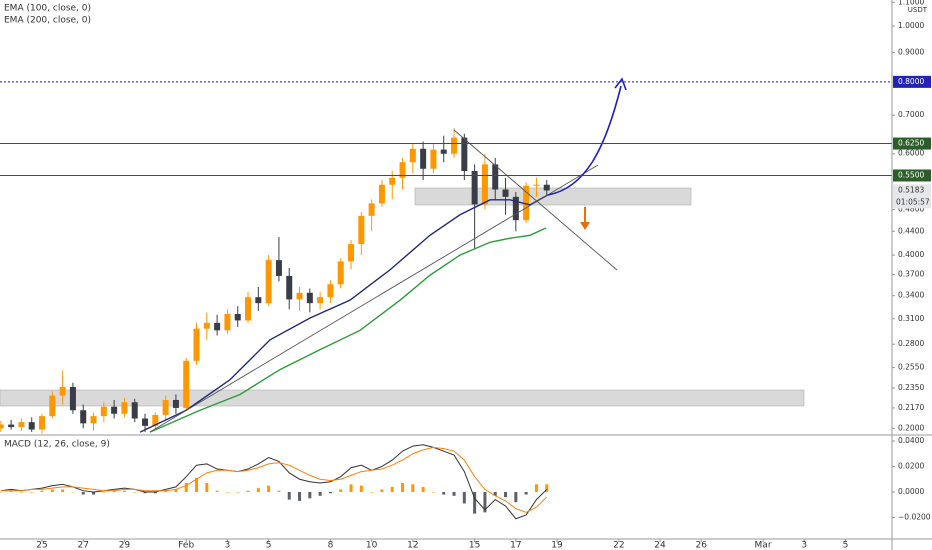 The image size is (932, 550). I want to click on y-tick-label: 0.2800, so click(911, 343).